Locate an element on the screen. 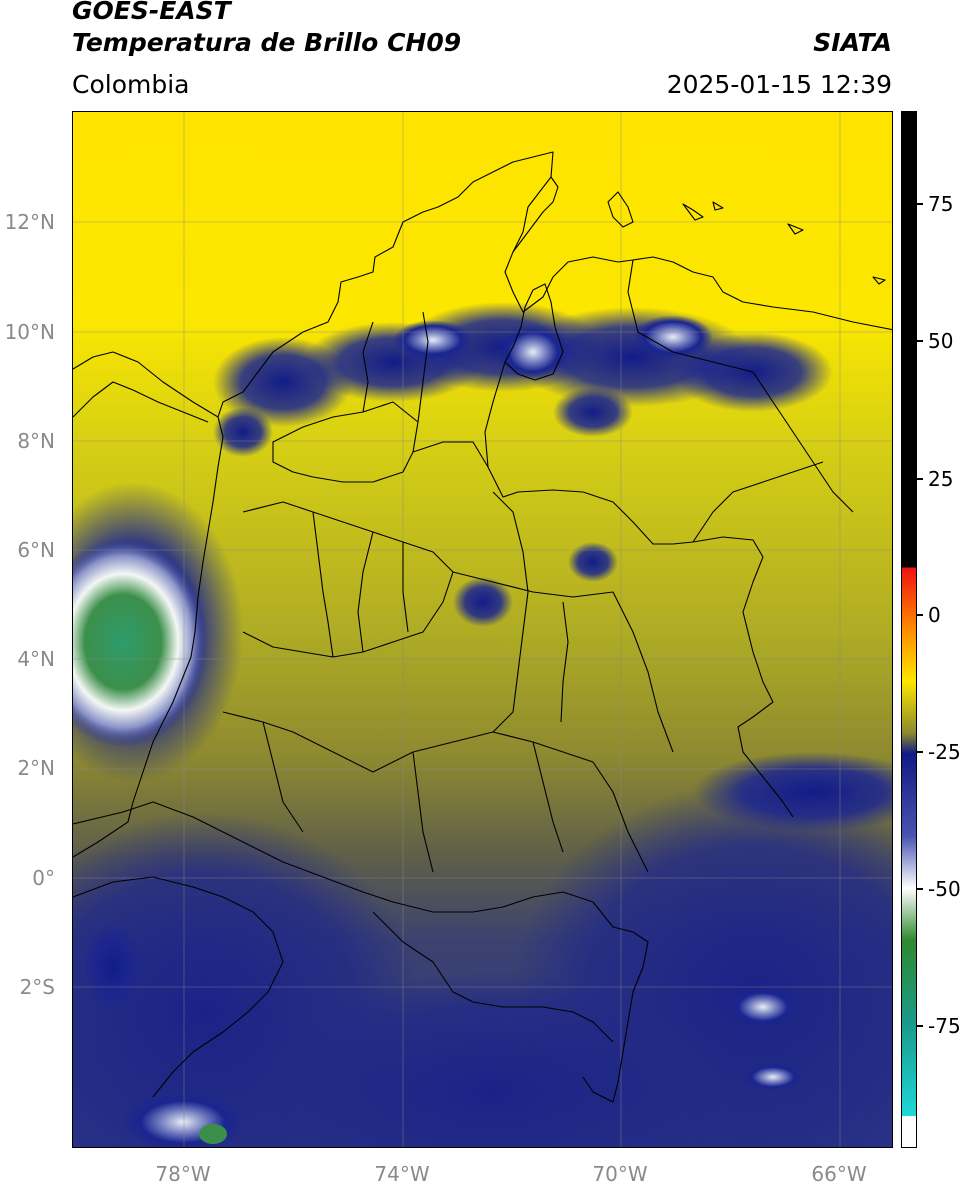 The height and width of the screenshot is (1190, 966). maracaibo-lake is located at coordinates (534, 332).